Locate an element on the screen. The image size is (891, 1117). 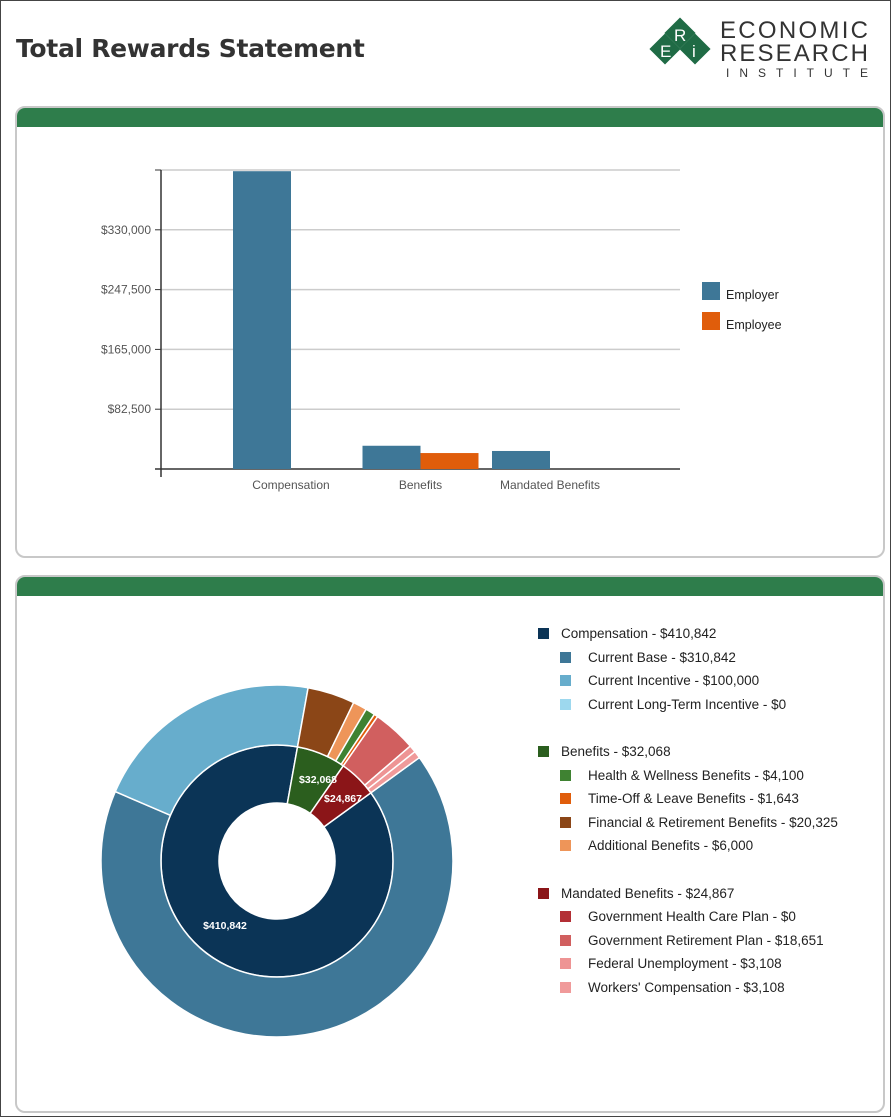
legend-item: Health & Wellness Benefits - $4,100 is located at coordinates (682, 775).